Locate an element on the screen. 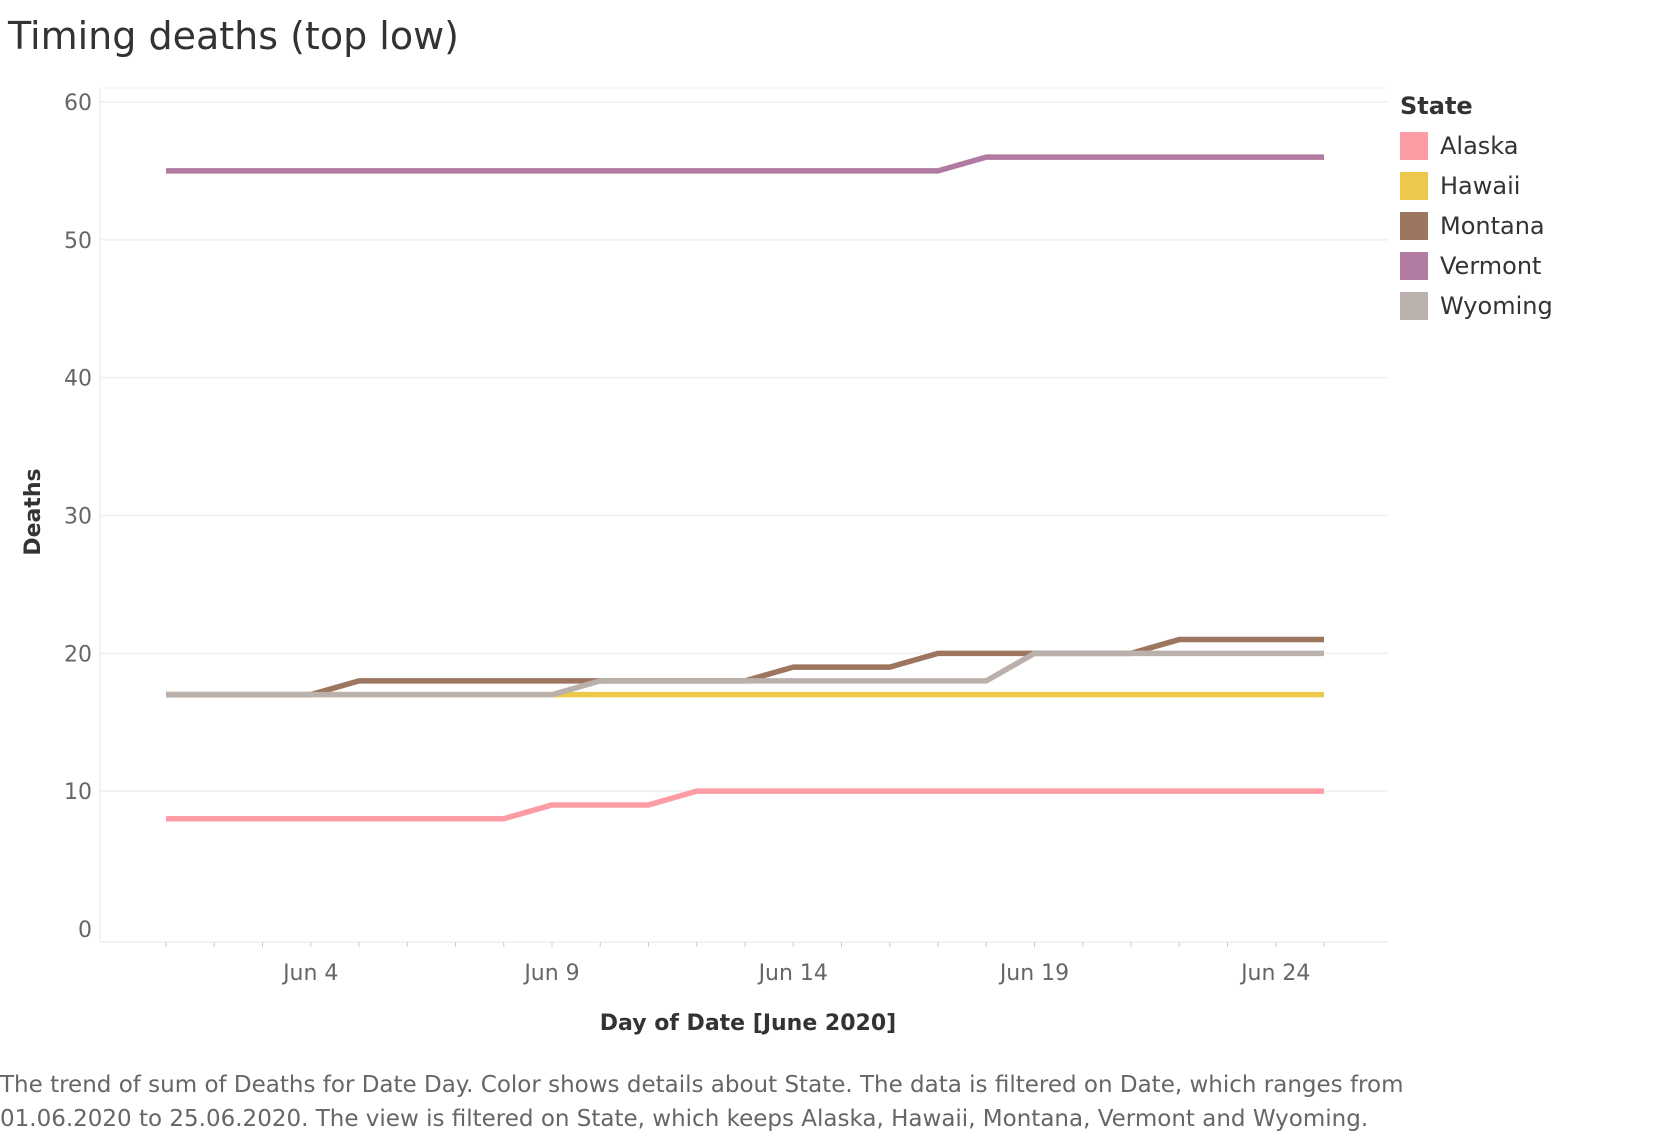  y-tick-label: 10 is located at coordinates (78, 792).